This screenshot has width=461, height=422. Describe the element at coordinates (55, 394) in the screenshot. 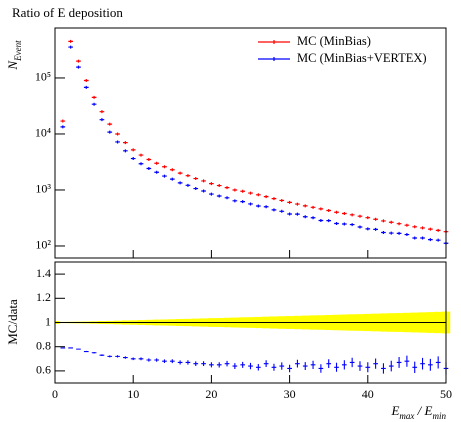

I see `x-tick-label: 0` at that location.